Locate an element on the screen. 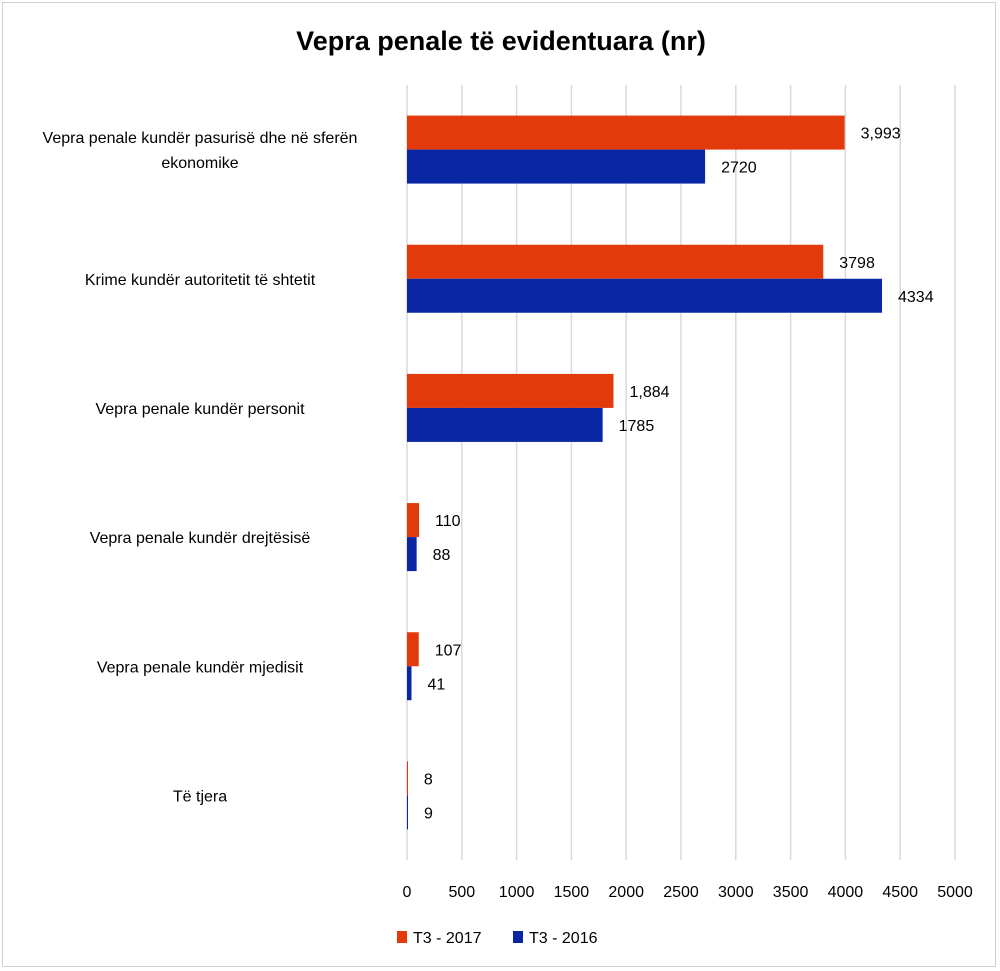 The height and width of the screenshot is (971, 1000). category-label: Të tjera is located at coordinates (200, 796).